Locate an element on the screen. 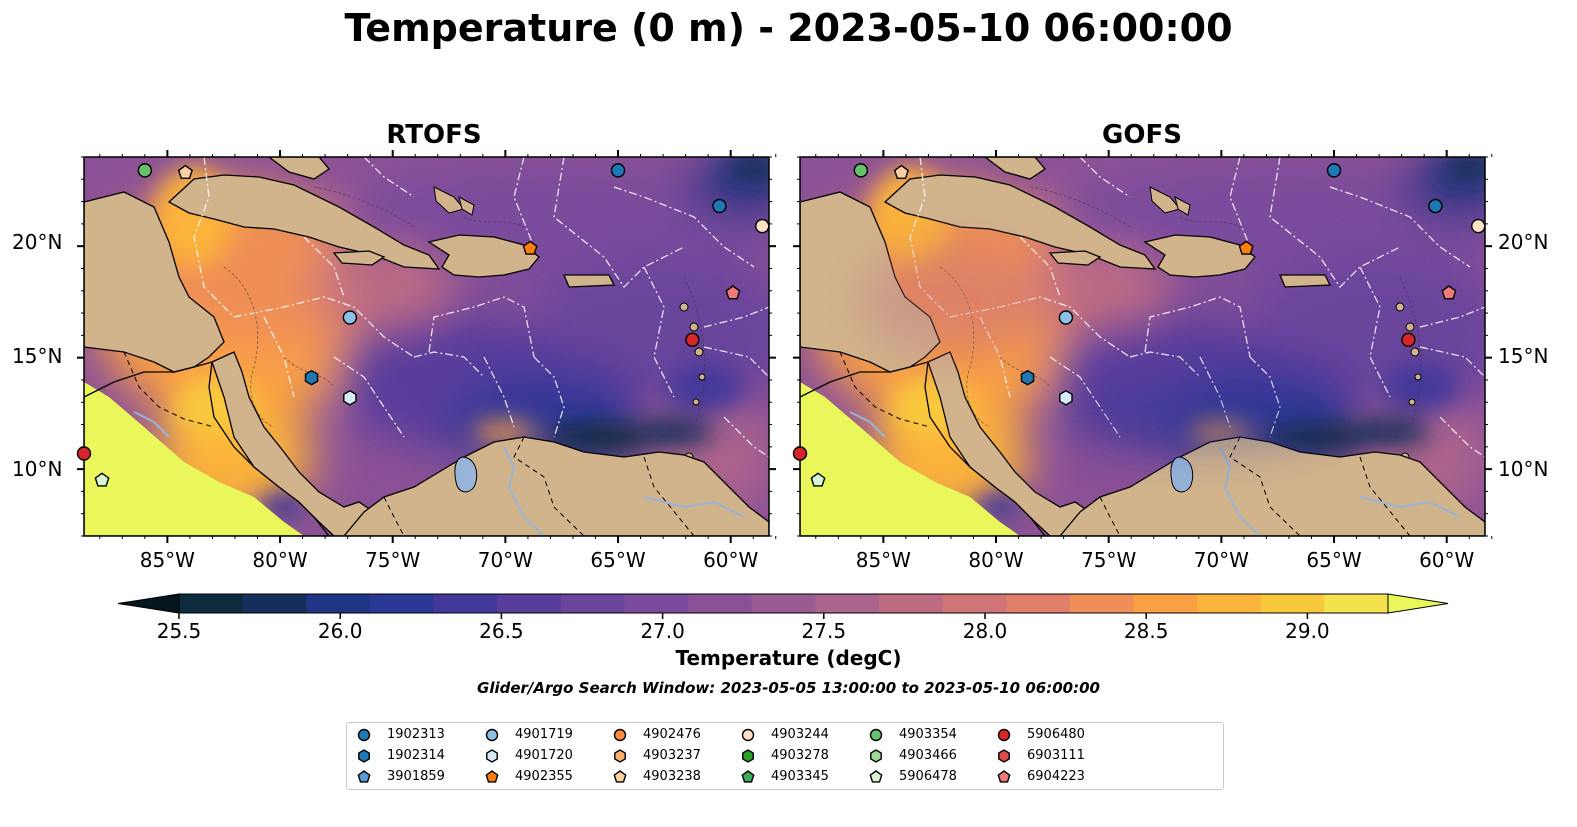 The width and height of the screenshot is (1577, 827). colorbar-extend-high is located at coordinates (1418, 603).